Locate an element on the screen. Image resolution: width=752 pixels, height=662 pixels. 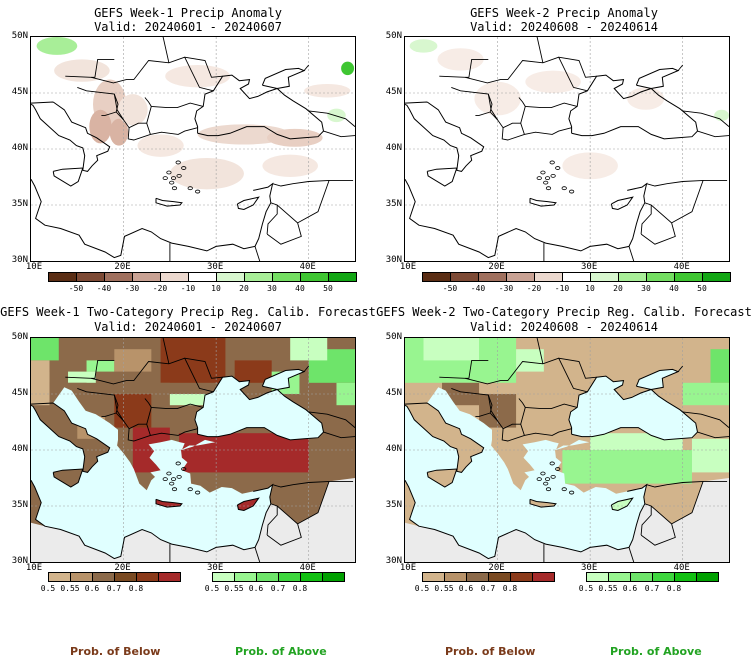
colorbar-tick-label: 0.8 is located at coordinates (136, 588).